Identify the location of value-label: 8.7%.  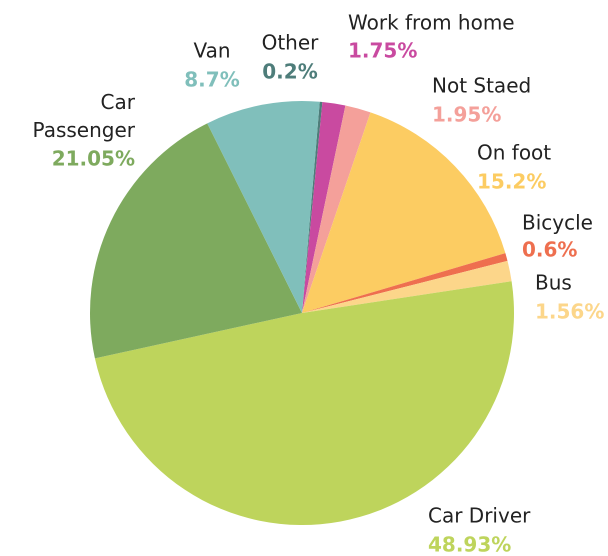
(211, 80).